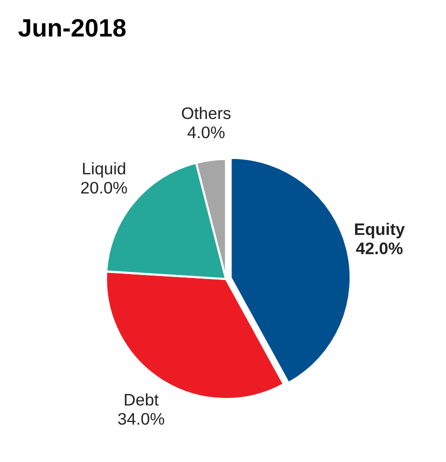 This screenshot has height=462, width=446. I want to click on slice-label: Debt, so click(141, 399).